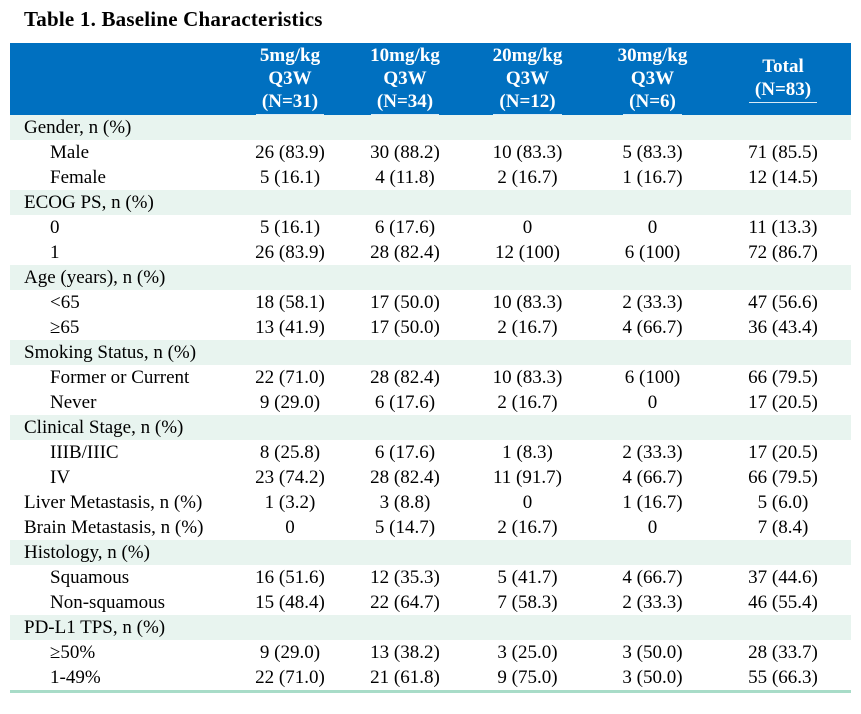 This screenshot has width=861, height=714. I want to click on cell-value: 22 (71.0), so click(290, 377).